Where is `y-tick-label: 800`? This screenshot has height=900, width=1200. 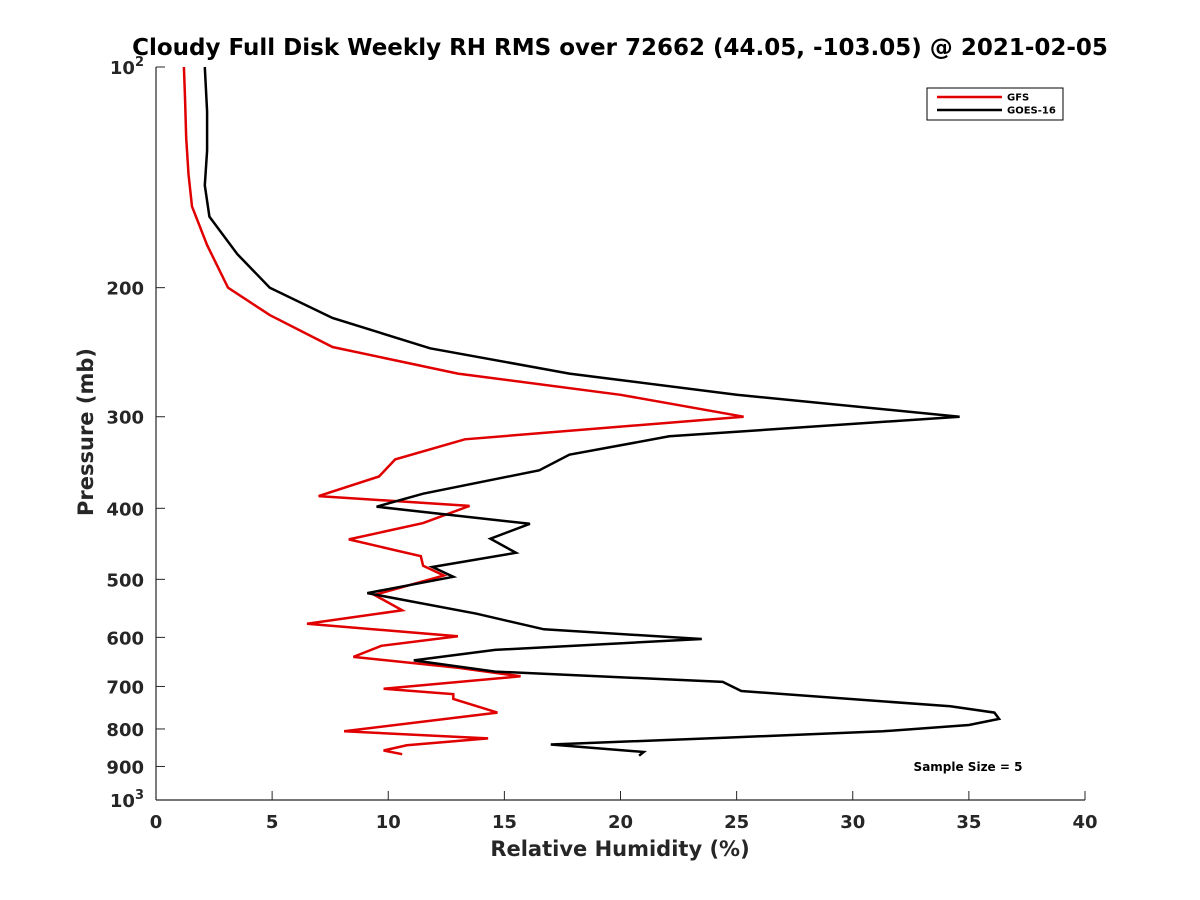 y-tick-label: 800 is located at coordinates (125, 730).